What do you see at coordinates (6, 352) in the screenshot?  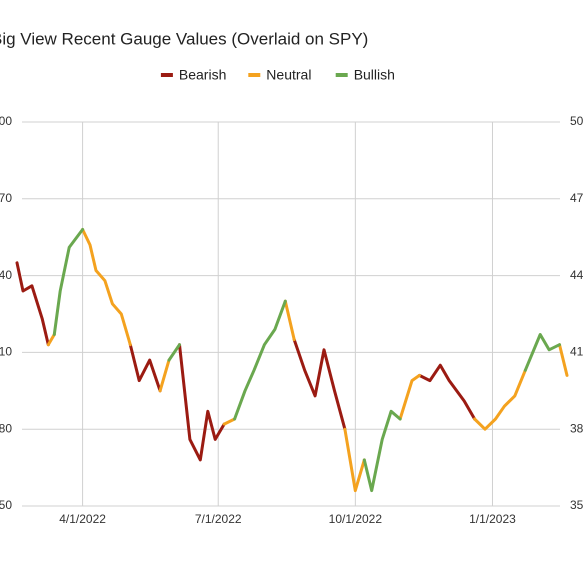 I see `y-tick-label: 410` at bounding box center [6, 352].